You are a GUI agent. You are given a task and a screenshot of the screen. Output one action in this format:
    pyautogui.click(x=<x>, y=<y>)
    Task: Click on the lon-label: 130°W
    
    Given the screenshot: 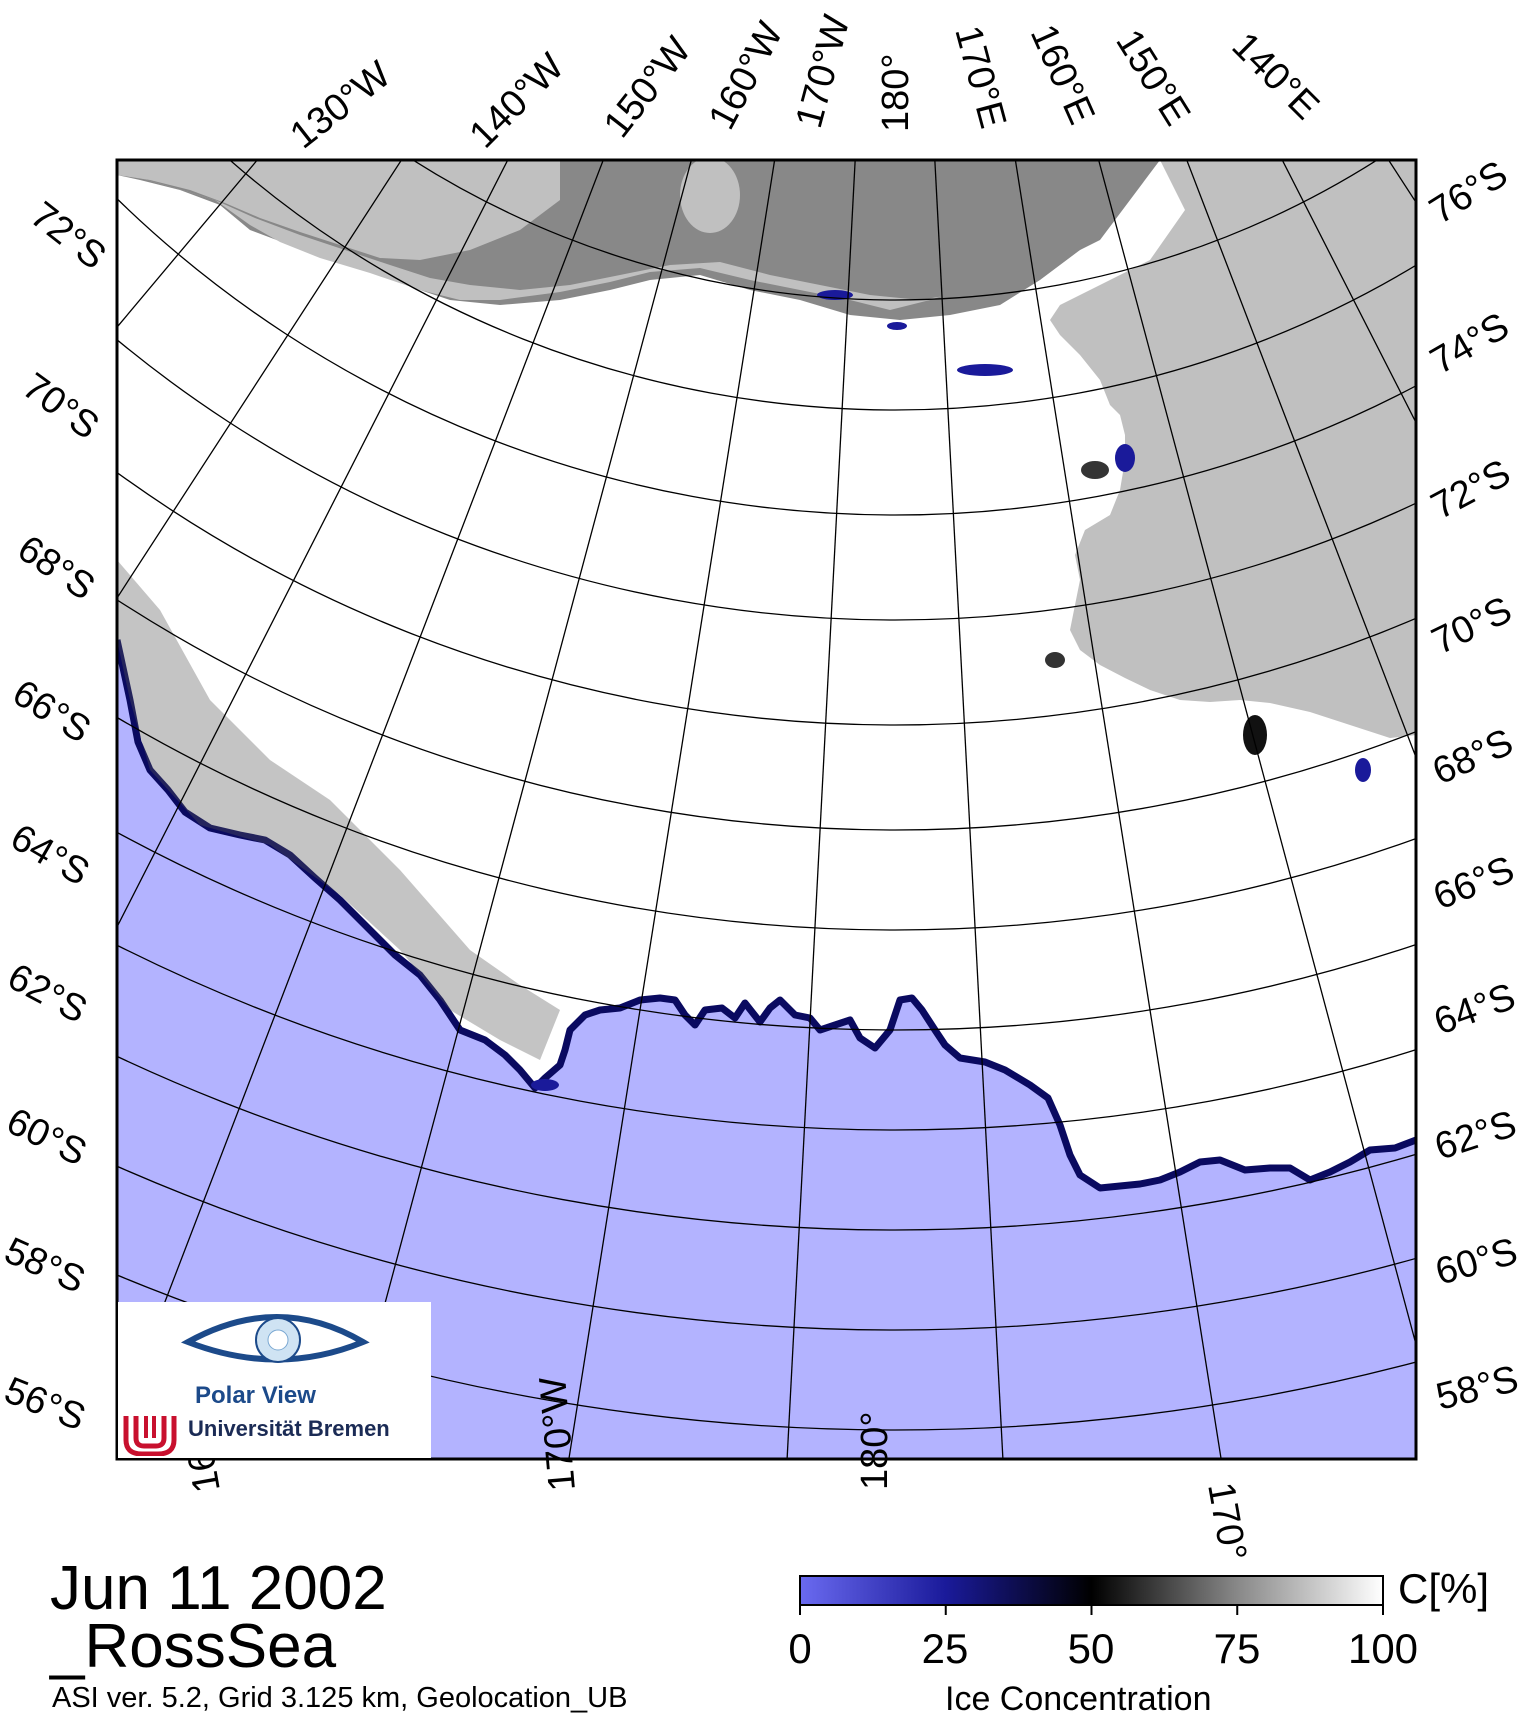 What is the action you would take?
    pyautogui.click(x=341, y=105)
    